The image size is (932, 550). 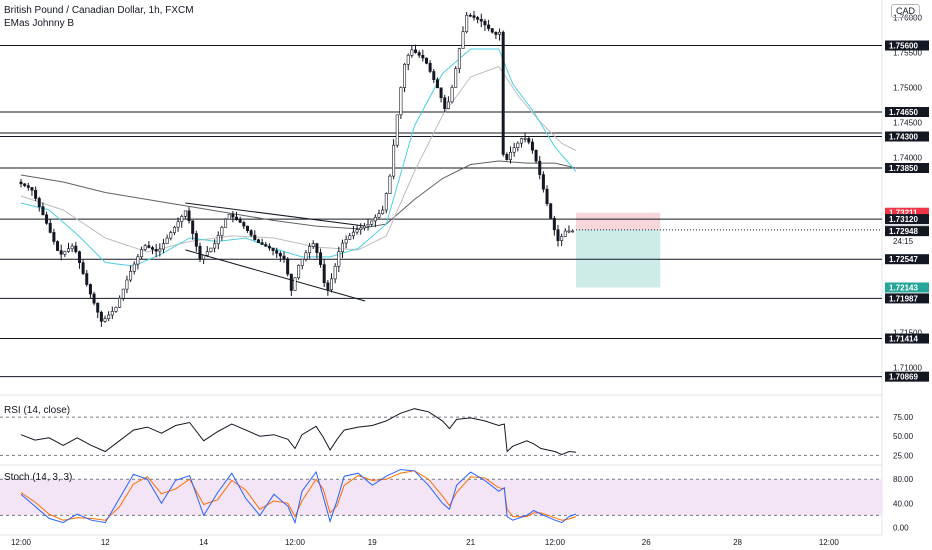 I want to click on price-tick-label: 1.71500, so click(x=907, y=333).